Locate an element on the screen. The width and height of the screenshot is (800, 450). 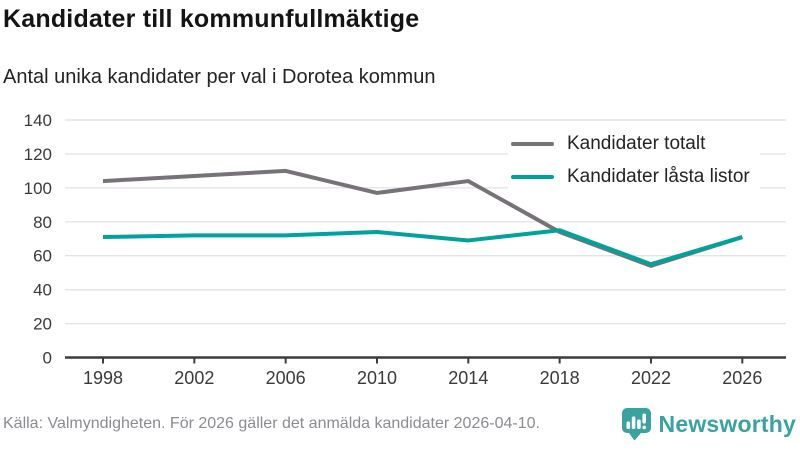
newsworthy-wordmark: Newsworthy is located at coordinates (727, 423).